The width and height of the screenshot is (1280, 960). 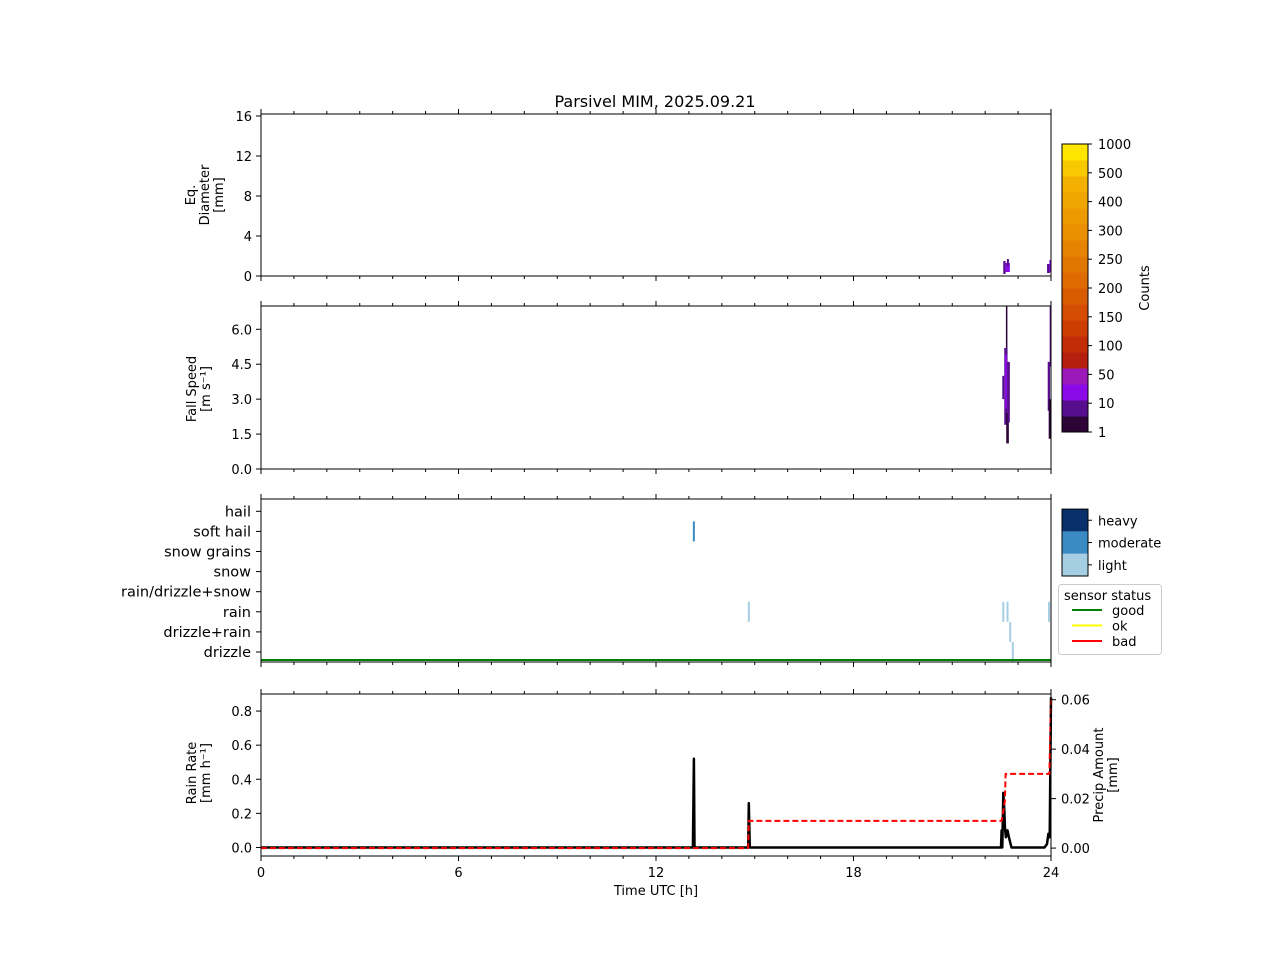 What do you see at coordinates (207, 553) in the screenshot?
I see `category-label: snow grains` at bounding box center [207, 553].